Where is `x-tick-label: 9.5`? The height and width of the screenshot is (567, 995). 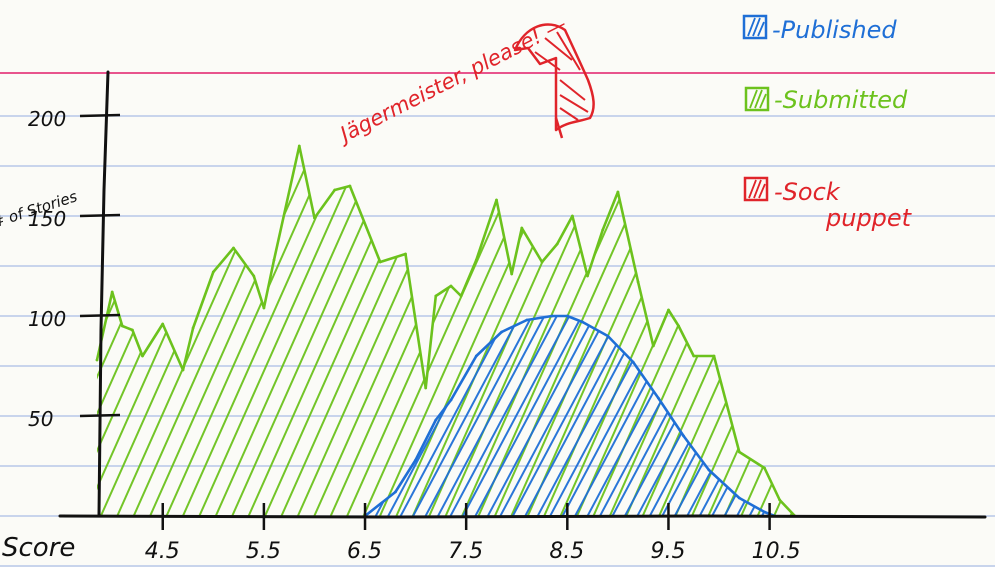 x-tick-label: 9.5 is located at coordinates (667, 551).